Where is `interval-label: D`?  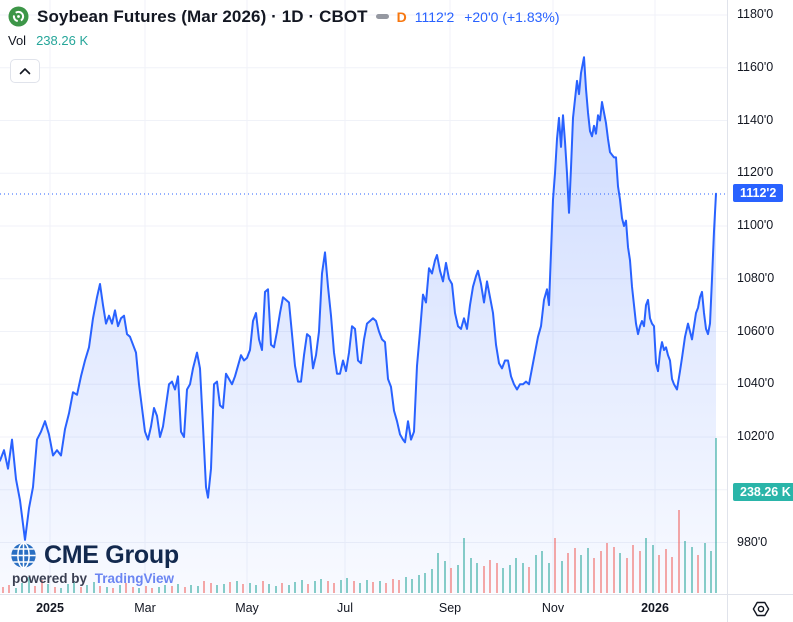 interval-label: D is located at coordinates (401, 16).